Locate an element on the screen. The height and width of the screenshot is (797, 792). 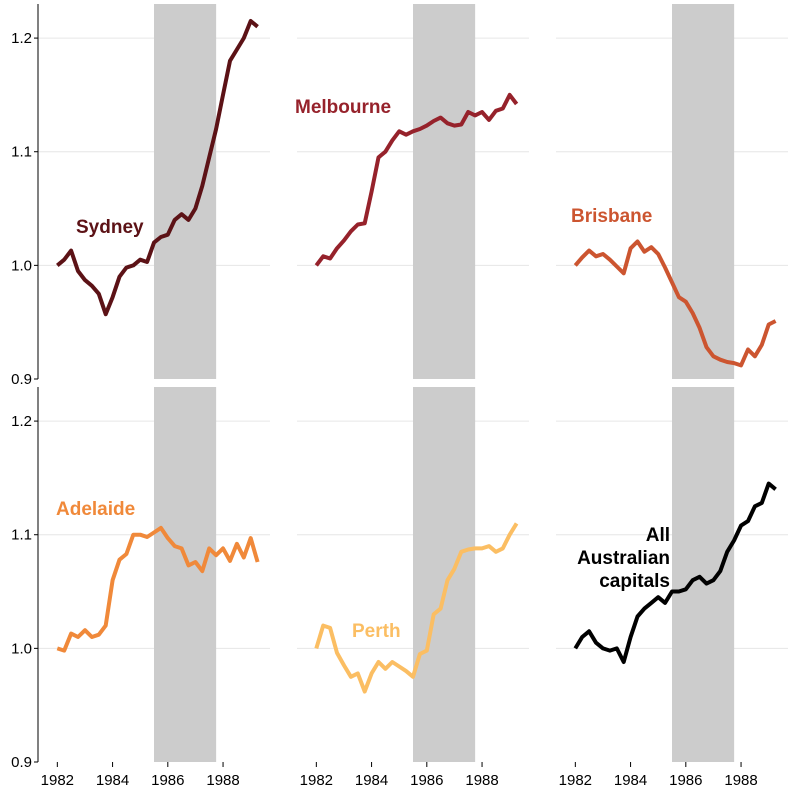
panel-brisbane: Brisbane is located at coordinates (672, 191).